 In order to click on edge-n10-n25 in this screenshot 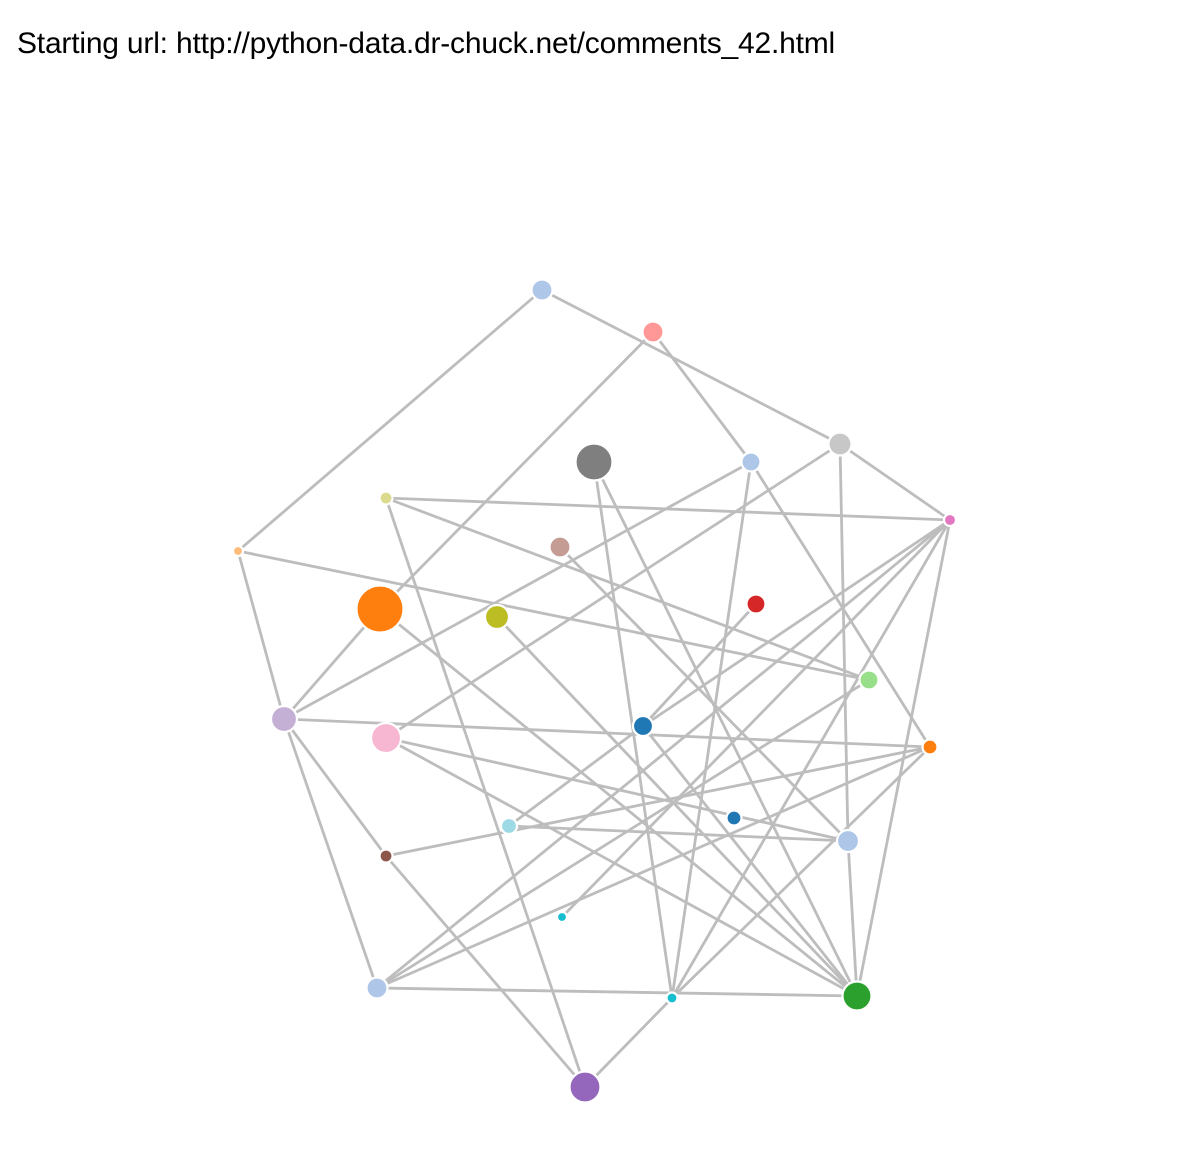, I will do `click(618, 802)`.